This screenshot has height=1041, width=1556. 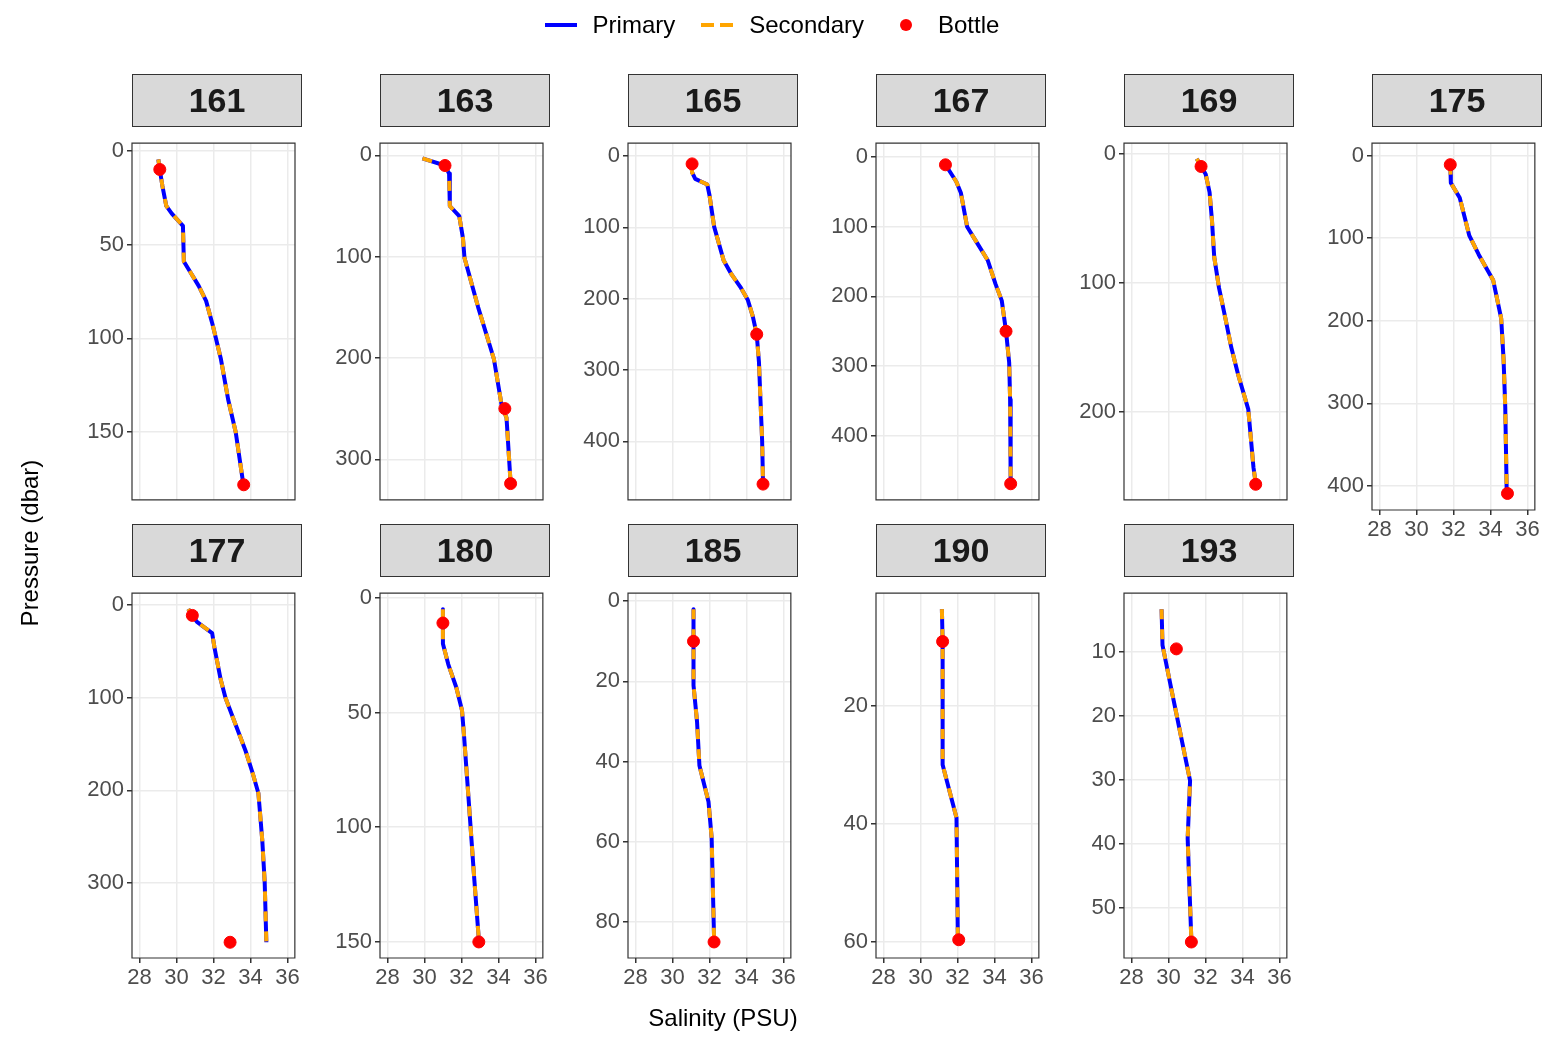 What do you see at coordinates (607, 920) in the screenshot?
I see `y-tick-label: 80` at bounding box center [607, 920].